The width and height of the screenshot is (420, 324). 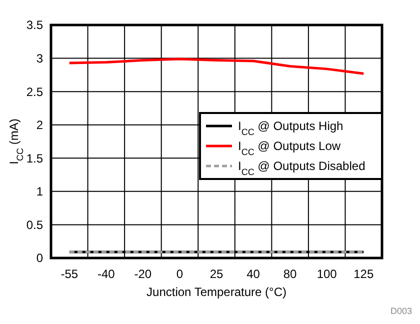 I want to click on x-tick-label: -40, so click(x=106, y=274).